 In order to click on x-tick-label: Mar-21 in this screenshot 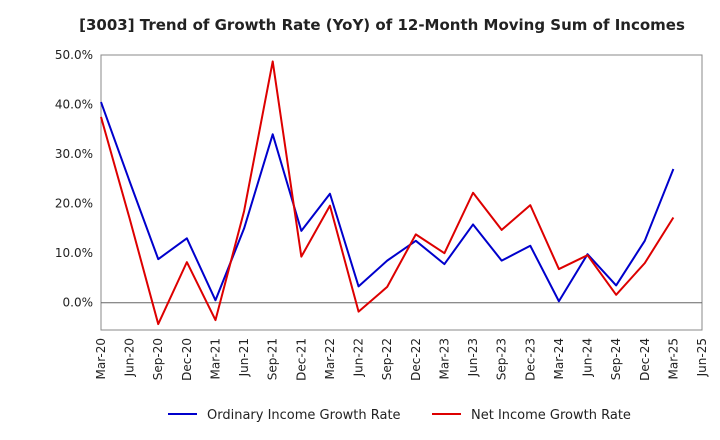, I will do `click(215, 358)`.